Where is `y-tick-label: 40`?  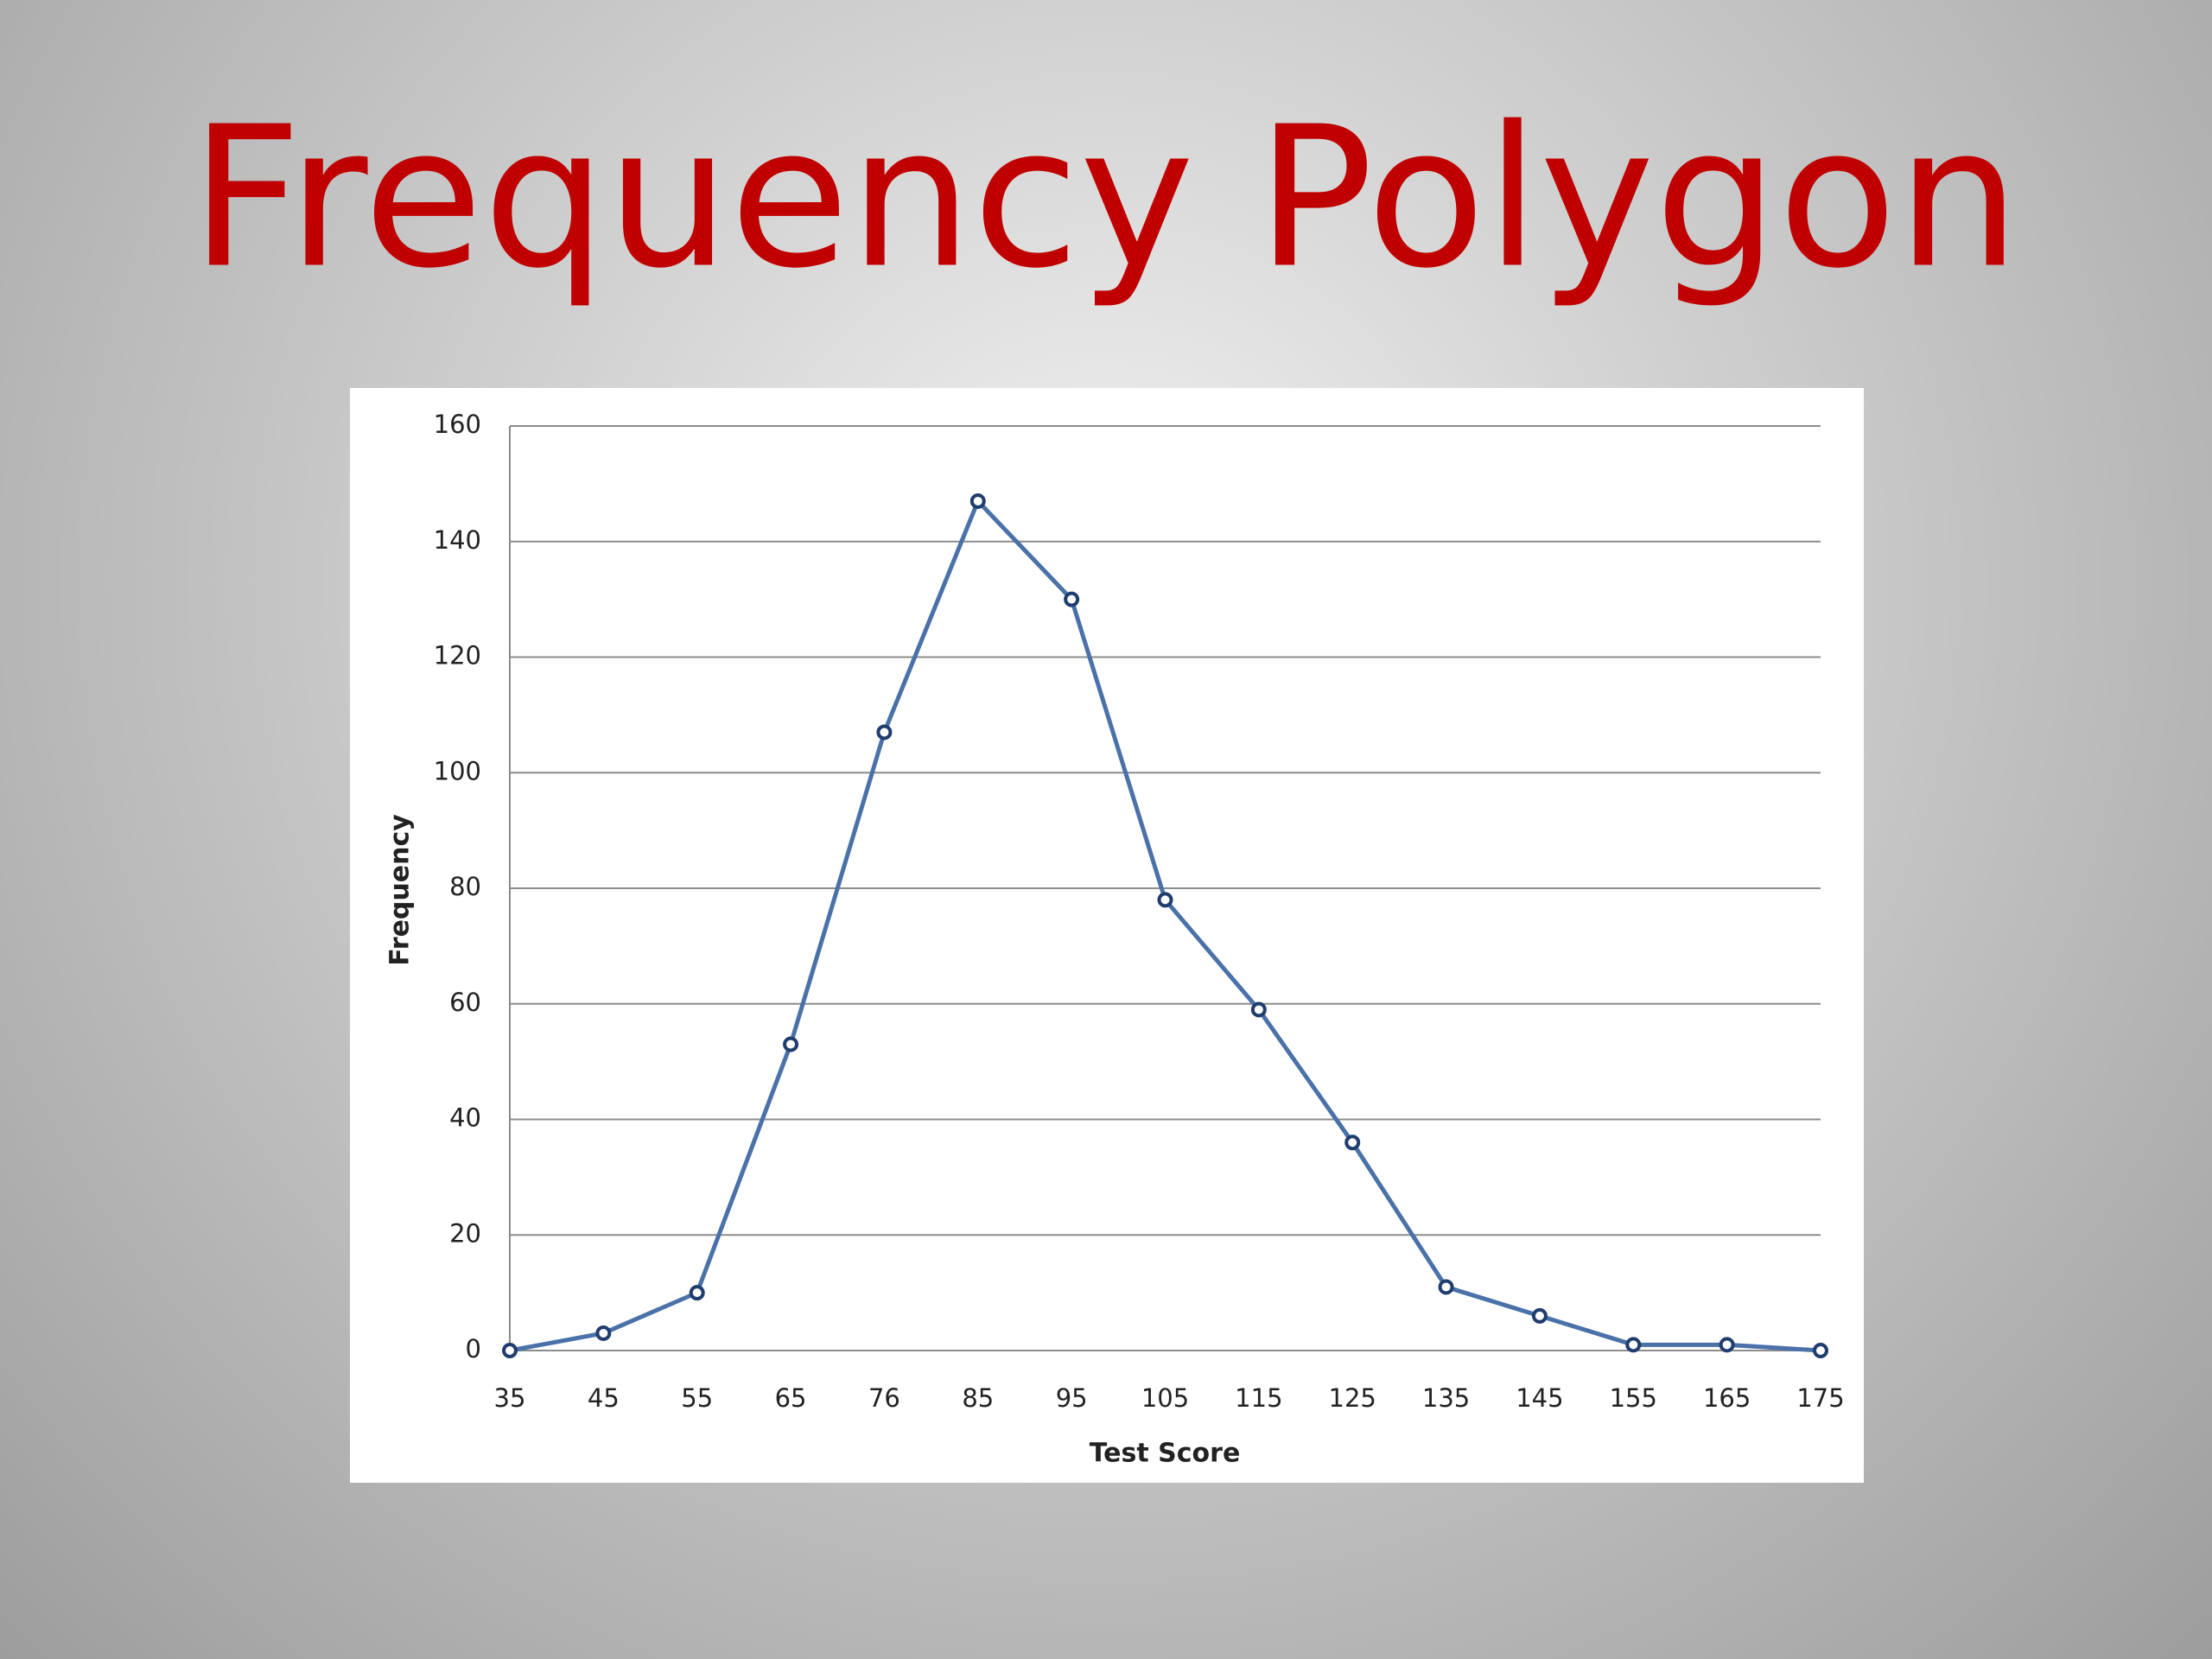 y-tick-label: 40 is located at coordinates (465, 1118).